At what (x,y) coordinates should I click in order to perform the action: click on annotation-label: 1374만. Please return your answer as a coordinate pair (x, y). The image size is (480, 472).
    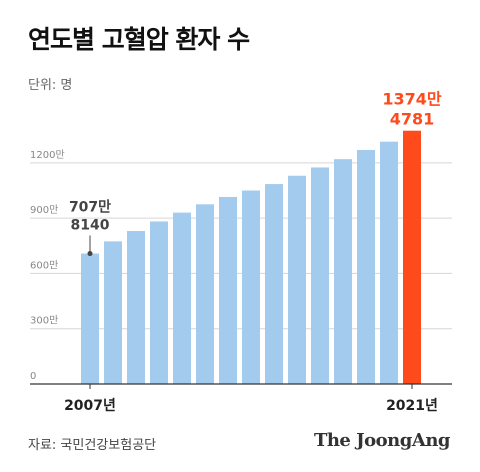
    Looking at the image, I should click on (412, 99).